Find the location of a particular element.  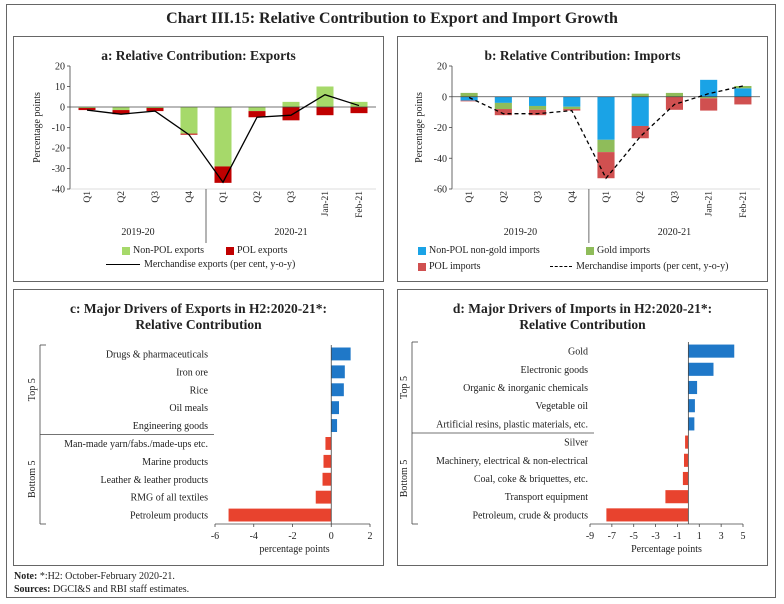

x-tick-label: -6 is located at coordinates (215, 536).